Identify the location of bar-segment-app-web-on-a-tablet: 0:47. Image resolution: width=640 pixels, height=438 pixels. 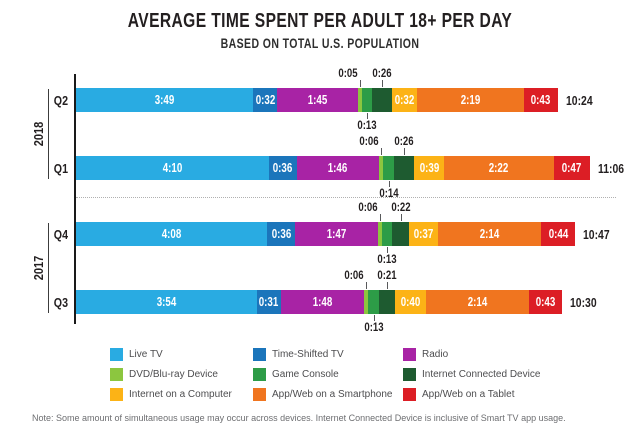
(571, 168).